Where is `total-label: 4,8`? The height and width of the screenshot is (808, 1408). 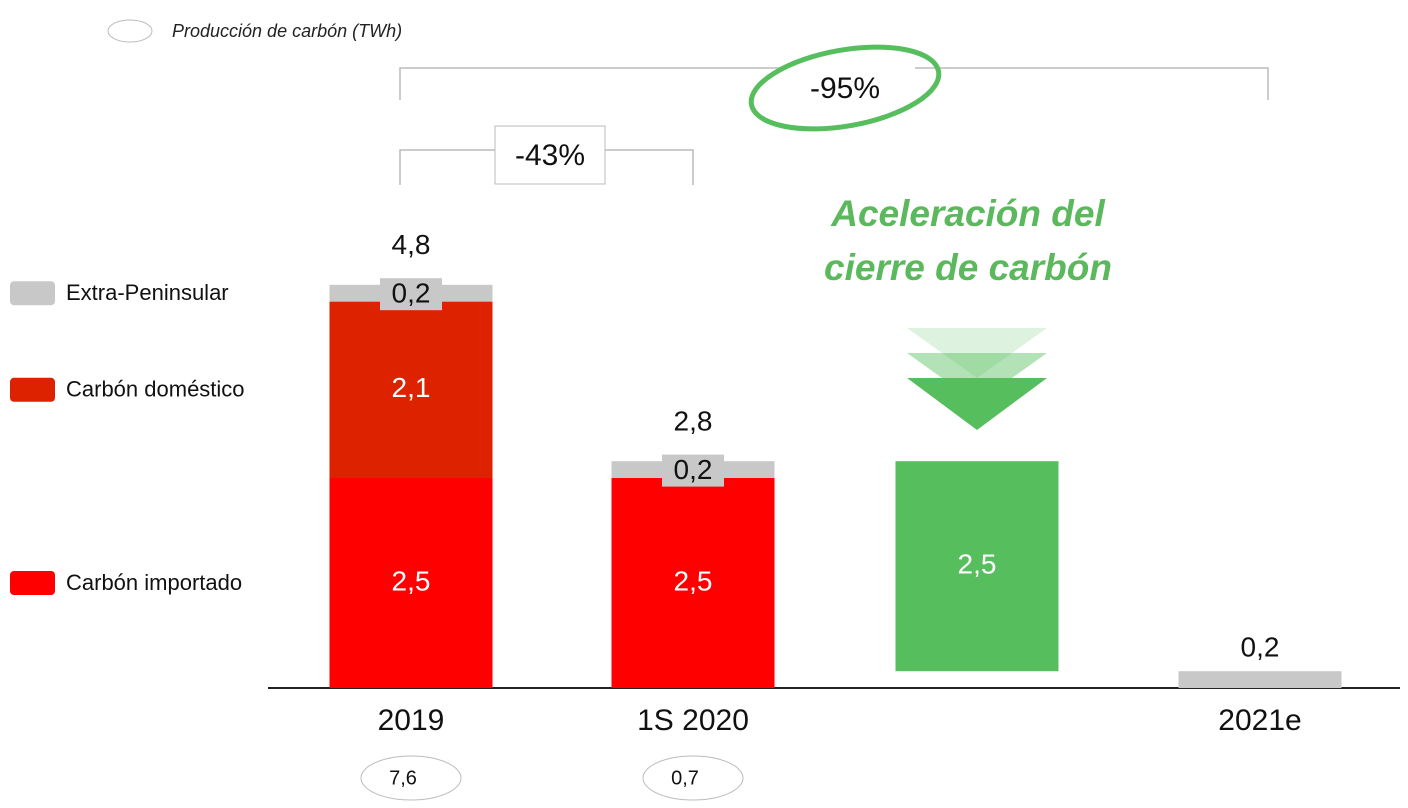 total-label: 4,8 is located at coordinates (411, 244).